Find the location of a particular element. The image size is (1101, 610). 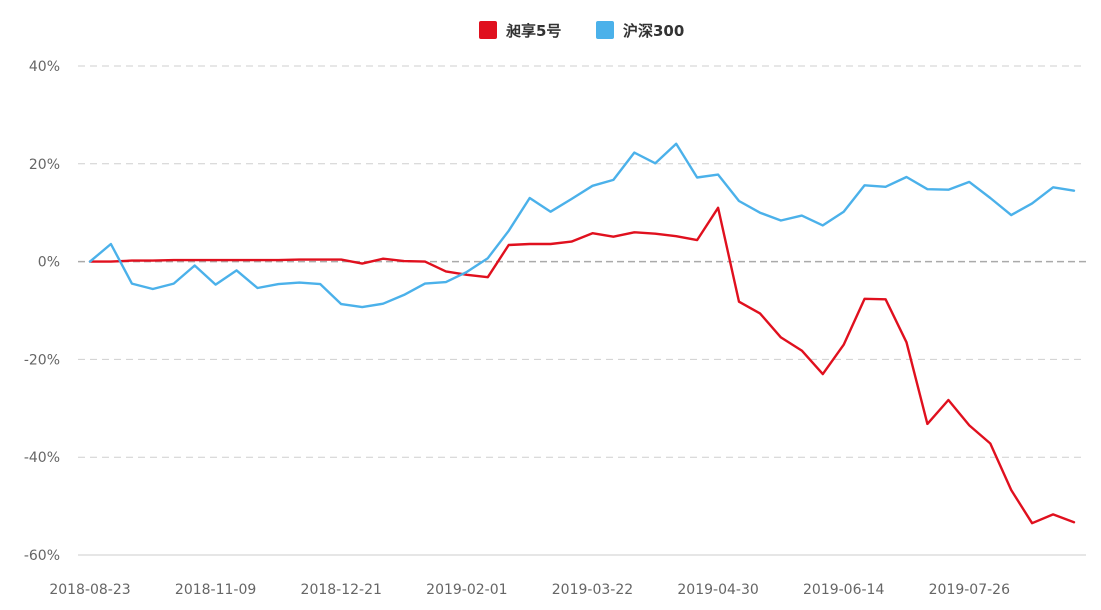

x-tick-label-2: 2018-12-21 is located at coordinates (341, 590).